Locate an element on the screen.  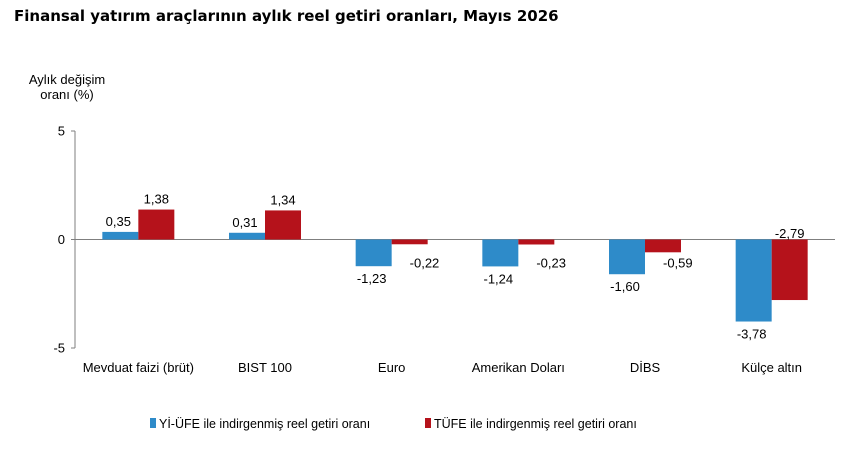
y-tick-label: 5 is located at coordinates (61, 131).